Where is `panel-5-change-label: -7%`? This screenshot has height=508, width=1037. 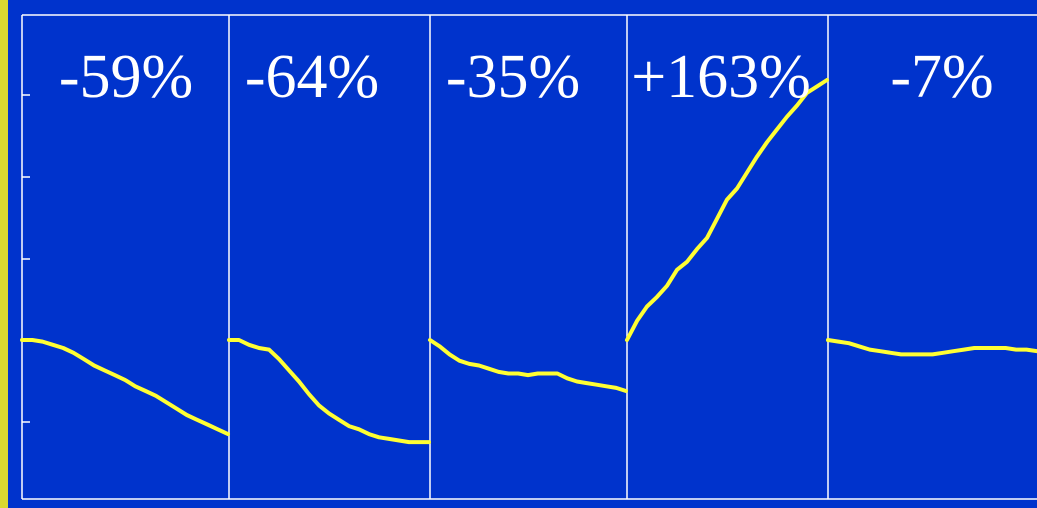
panel-5-change-label: -7% is located at coordinates (941, 77).